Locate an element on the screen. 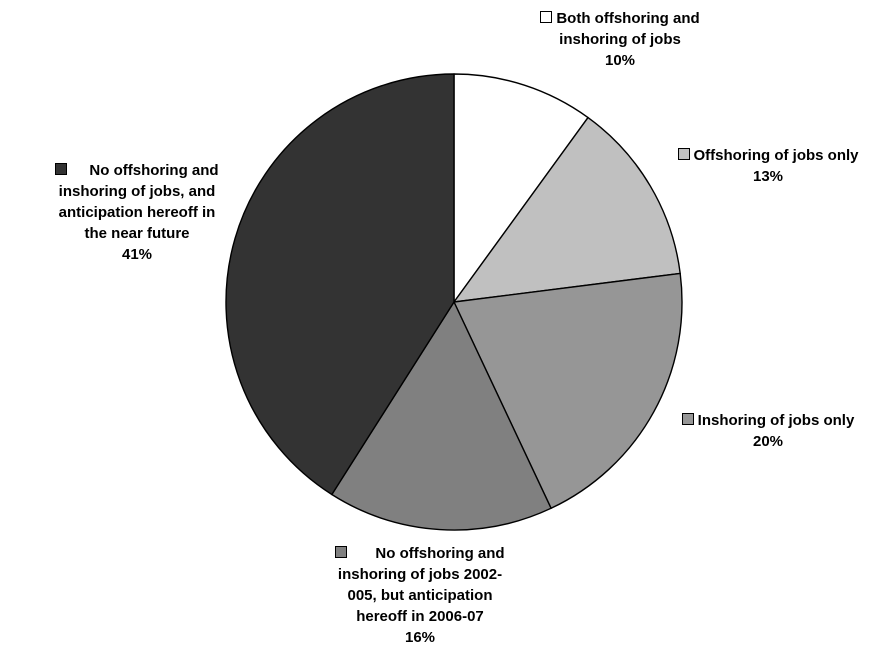  label-no-change-value: 41% is located at coordinates (137, 254).